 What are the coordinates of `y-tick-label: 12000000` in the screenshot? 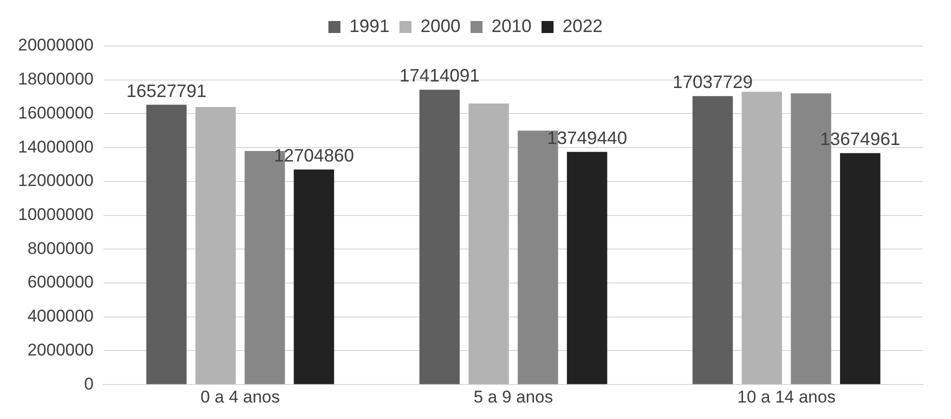 It's located at (56, 180).